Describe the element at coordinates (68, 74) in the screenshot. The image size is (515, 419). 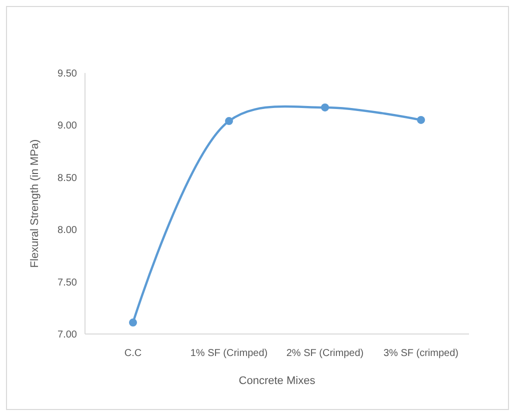
I see `y-tick-label: 9.50` at that location.